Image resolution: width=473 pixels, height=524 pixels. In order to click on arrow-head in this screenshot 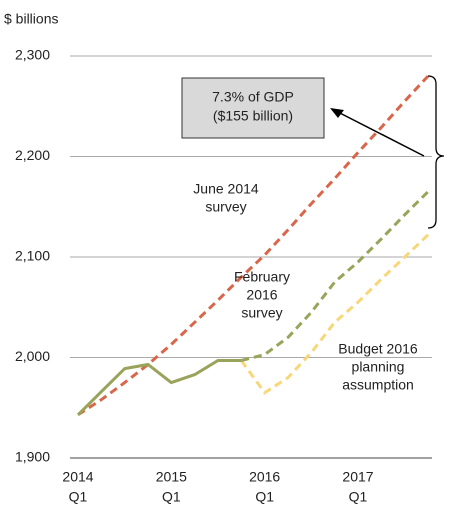, I will do `click(337, 113)`.